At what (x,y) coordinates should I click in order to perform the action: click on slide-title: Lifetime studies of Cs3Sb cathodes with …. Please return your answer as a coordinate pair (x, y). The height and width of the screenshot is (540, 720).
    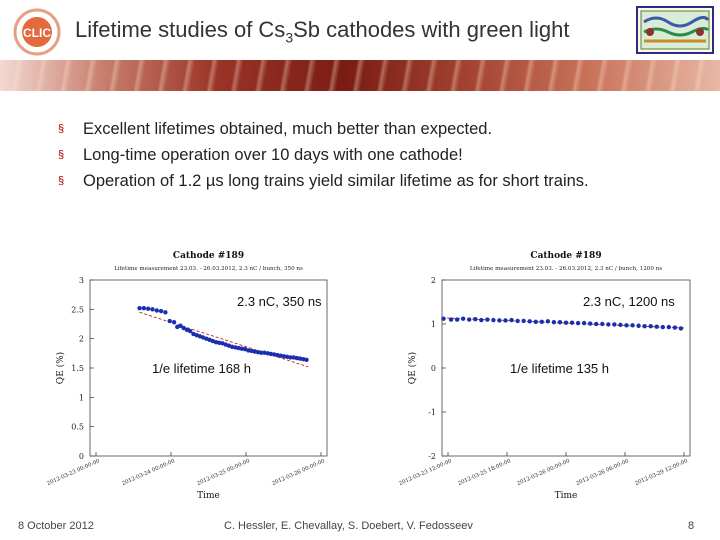
    Looking at the image, I should click on (322, 31).